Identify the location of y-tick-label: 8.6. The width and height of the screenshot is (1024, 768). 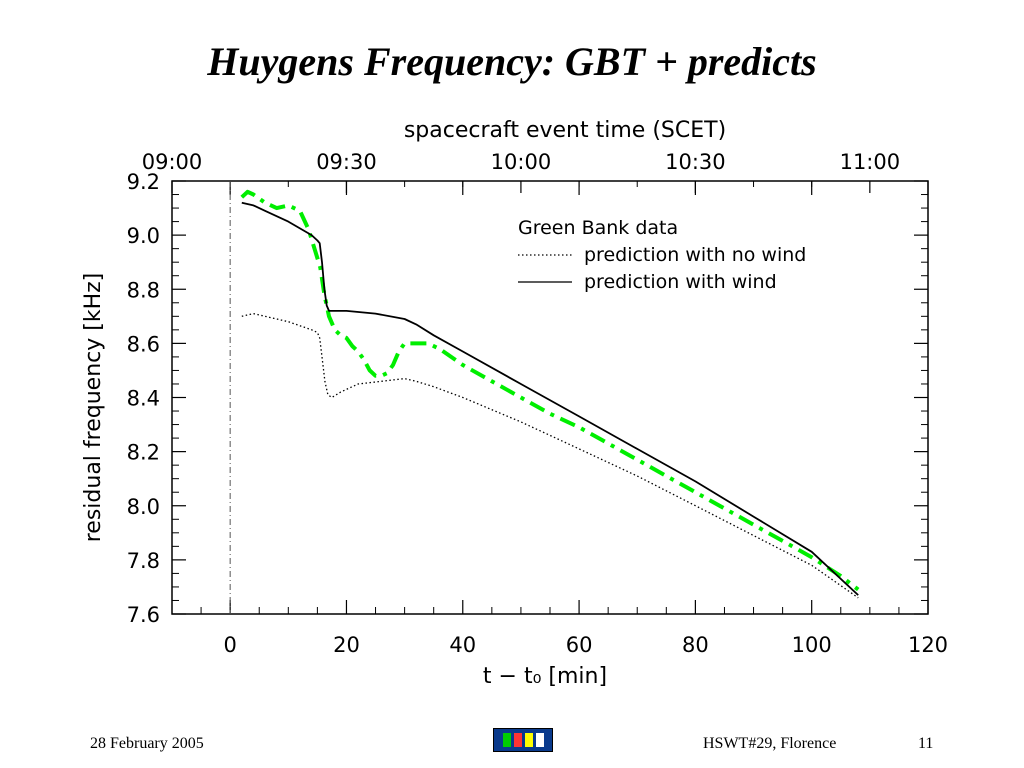
(143, 344).